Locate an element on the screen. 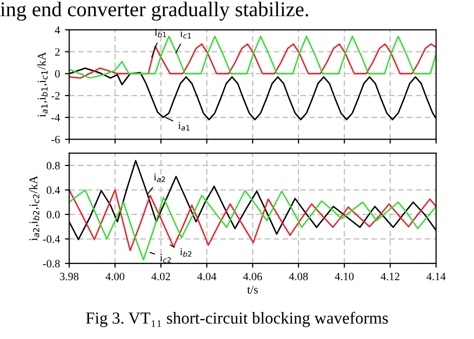  annotation: i$_{b2}$ is located at coordinates (186, 252).